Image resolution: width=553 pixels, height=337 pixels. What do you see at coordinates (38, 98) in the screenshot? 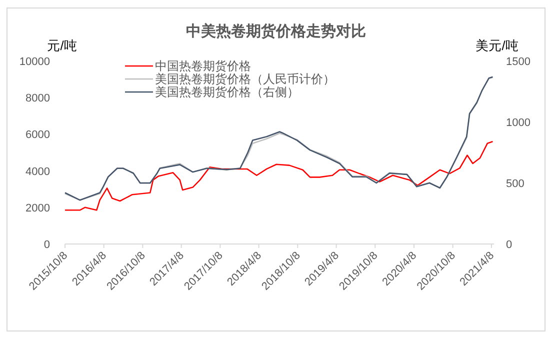
I see `y-tick-label: 8000` at bounding box center [38, 98].